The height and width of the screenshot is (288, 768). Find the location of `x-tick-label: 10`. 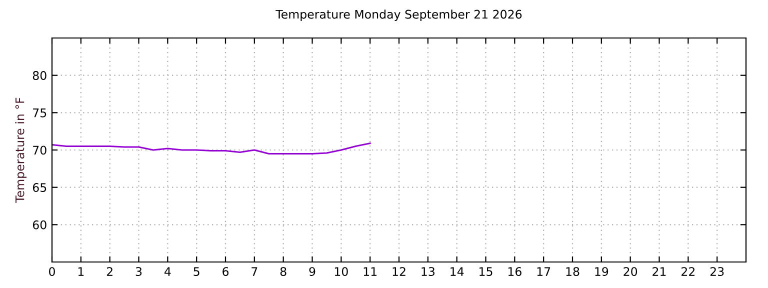

x-tick-label: 10 is located at coordinates (341, 271).